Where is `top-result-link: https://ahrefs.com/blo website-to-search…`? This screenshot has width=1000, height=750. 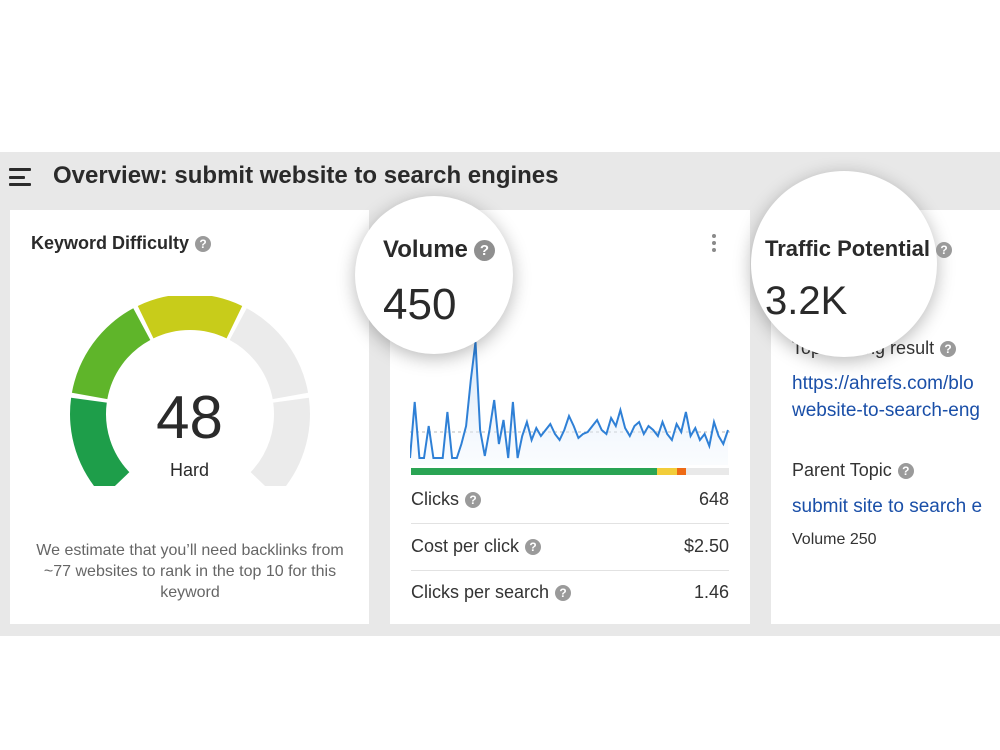
top-result-link: https://ahrefs.com/blo website-to-search… is located at coordinates (886, 397).